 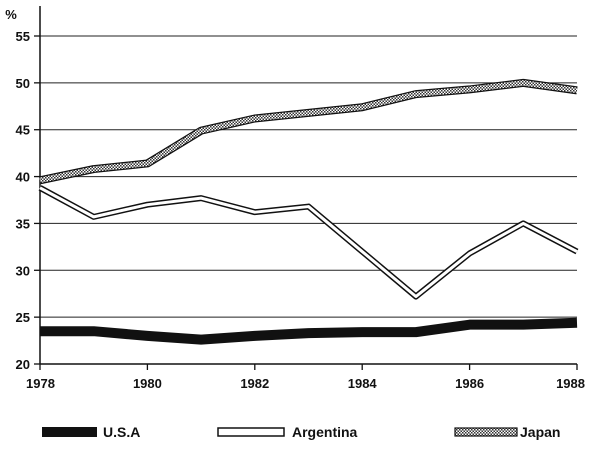 What do you see at coordinates (469, 383) in the screenshot?
I see `x-tick-label-1986: 1986` at bounding box center [469, 383].